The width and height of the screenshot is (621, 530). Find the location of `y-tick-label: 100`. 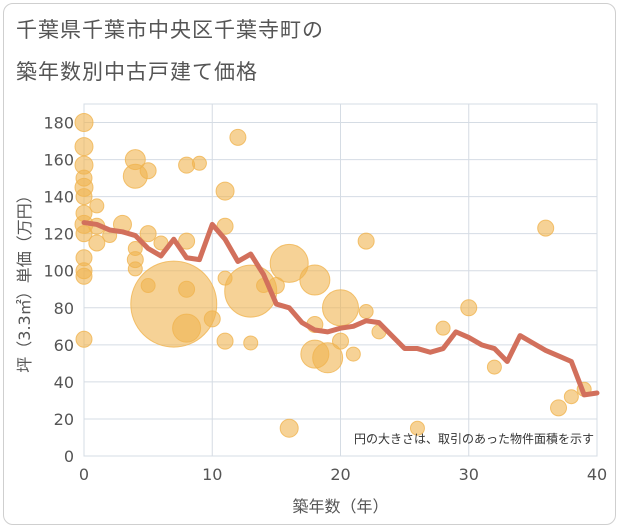

y-tick-label: 100 is located at coordinates (58, 271).